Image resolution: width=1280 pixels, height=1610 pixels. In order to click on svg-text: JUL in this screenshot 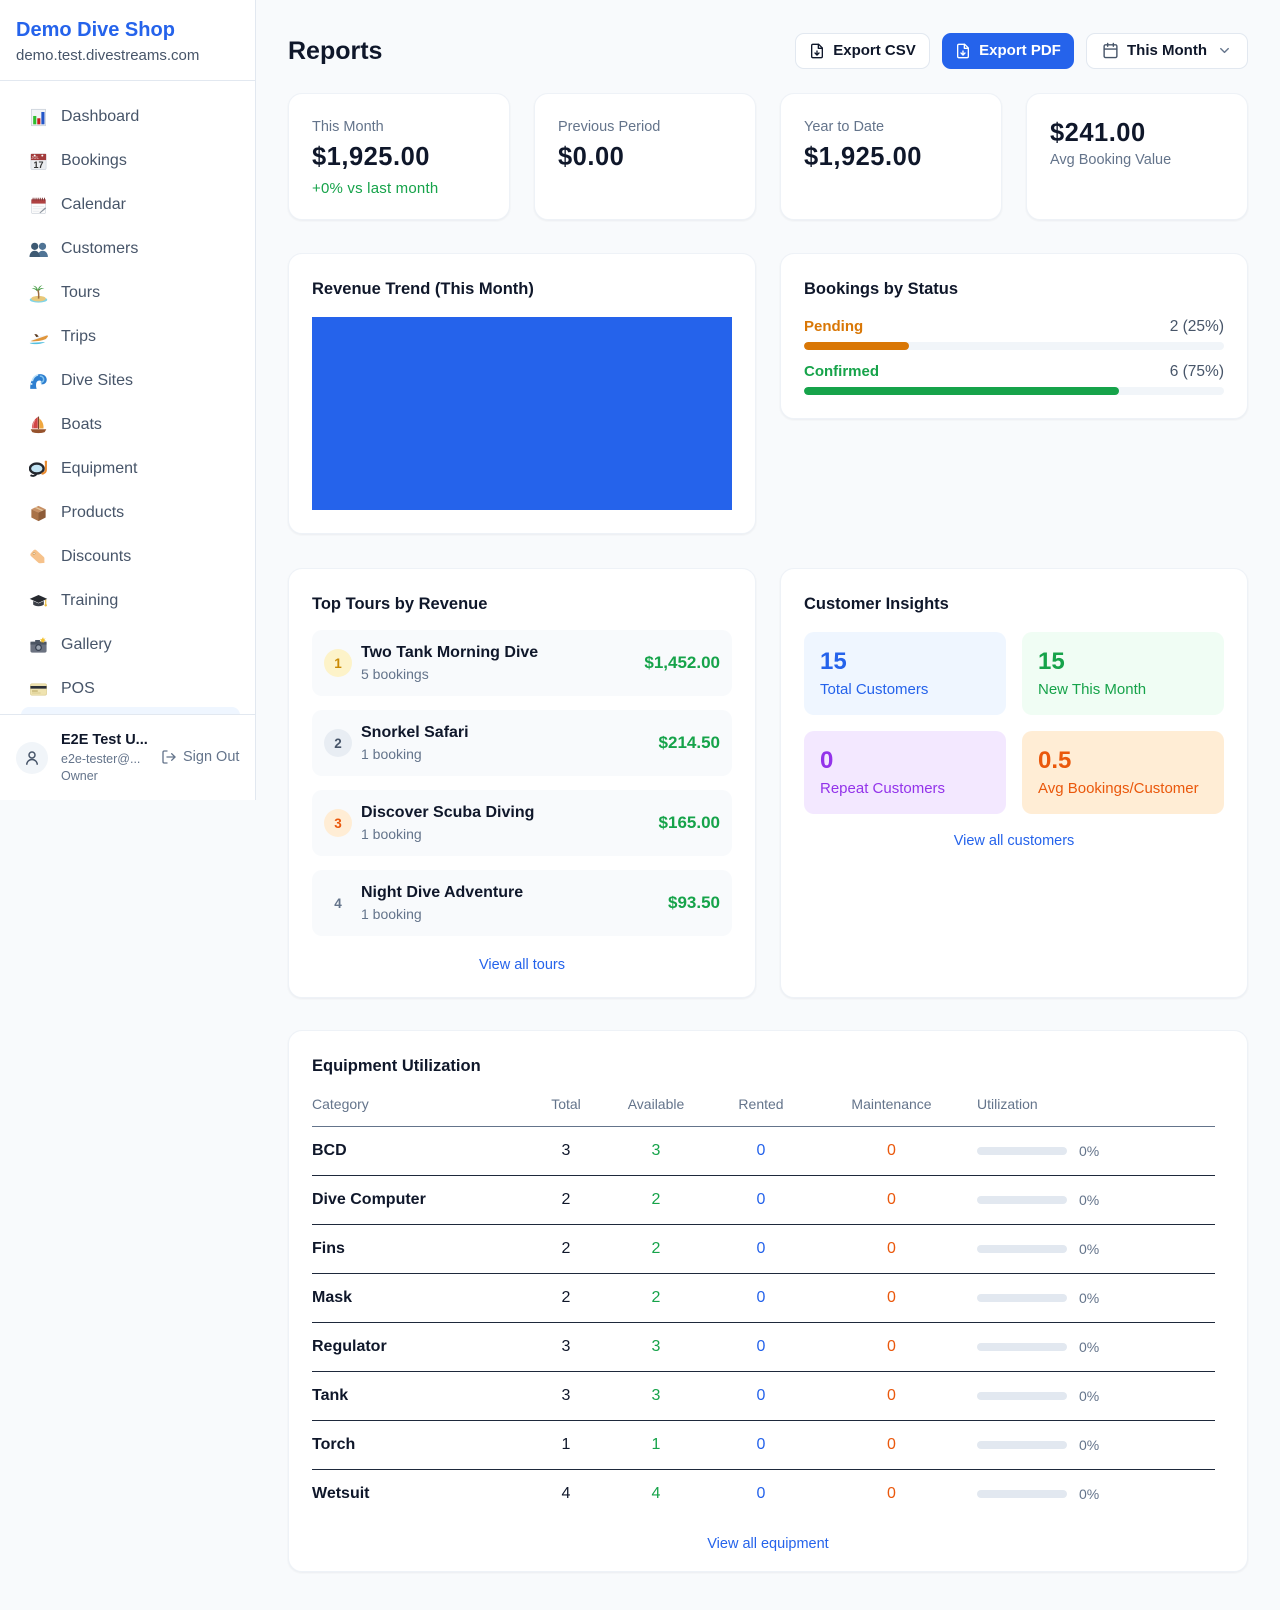, I will do `click(35, 157)`.